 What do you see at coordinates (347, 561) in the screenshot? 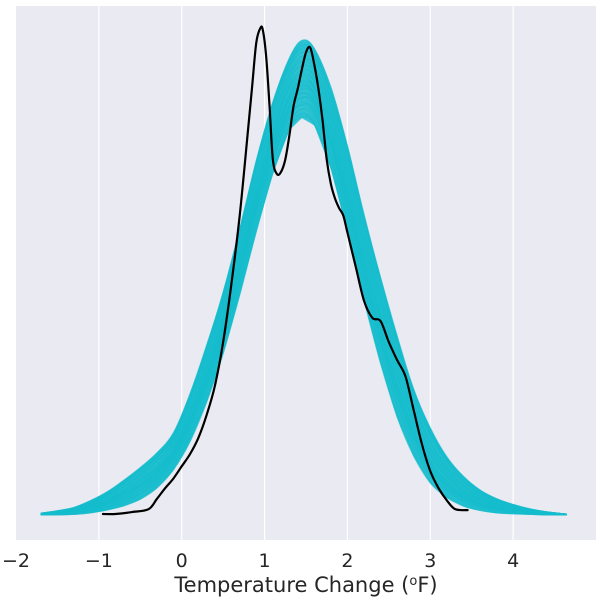
I see `x-tick-label: 2` at bounding box center [347, 561].